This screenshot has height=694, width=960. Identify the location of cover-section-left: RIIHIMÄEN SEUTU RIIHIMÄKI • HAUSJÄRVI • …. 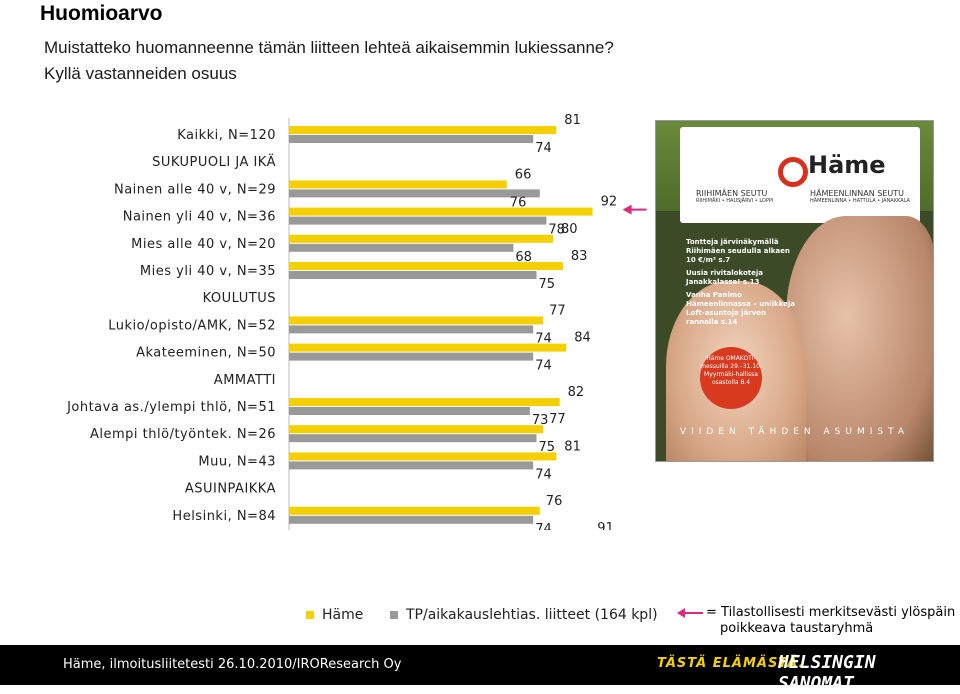
(734, 196).